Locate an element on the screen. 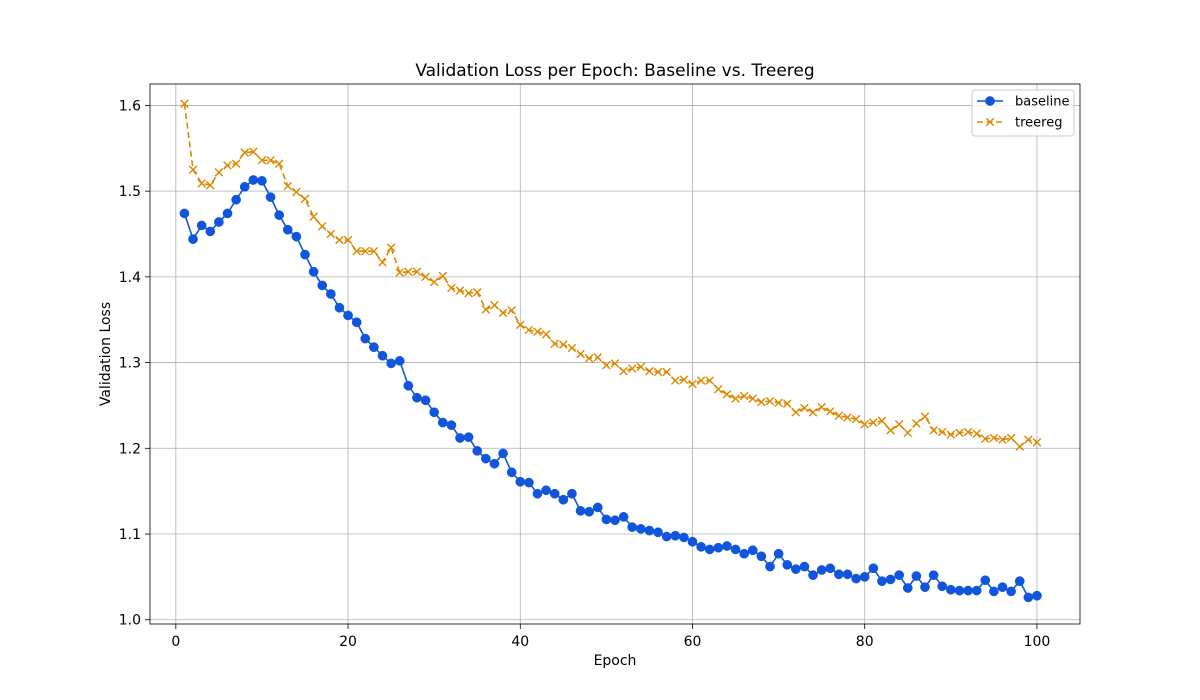  legend-entry-treereg: treereg is located at coordinates (1019, 123).